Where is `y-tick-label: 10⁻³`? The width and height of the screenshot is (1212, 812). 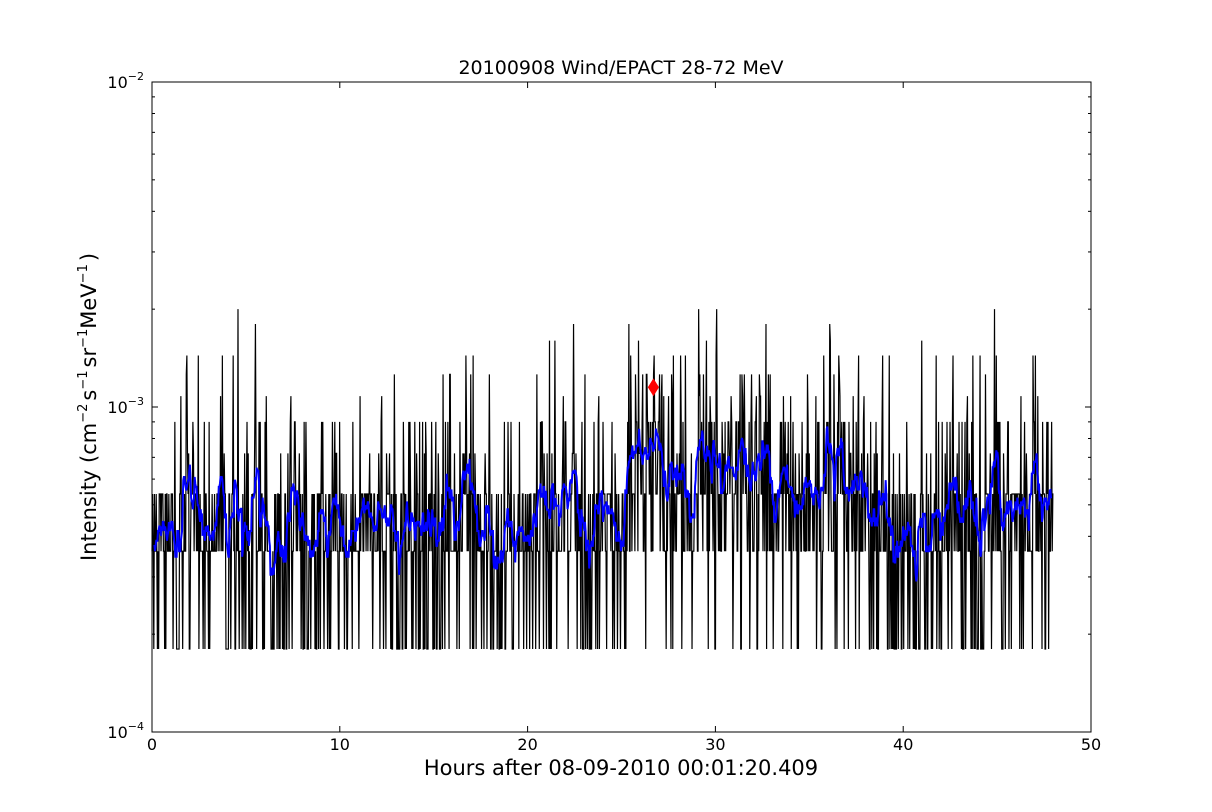 y-tick-label: 10⁻³ is located at coordinates (125, 406).